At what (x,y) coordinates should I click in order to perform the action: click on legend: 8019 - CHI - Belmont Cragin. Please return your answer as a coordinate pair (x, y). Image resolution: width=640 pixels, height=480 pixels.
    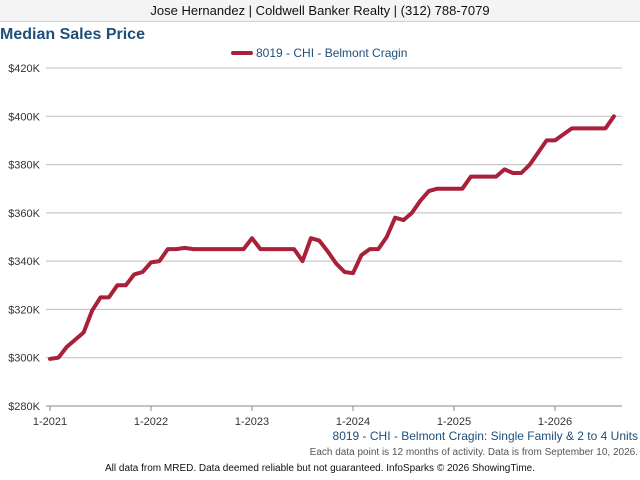
    Looking at the image, I should click on (319, 53).